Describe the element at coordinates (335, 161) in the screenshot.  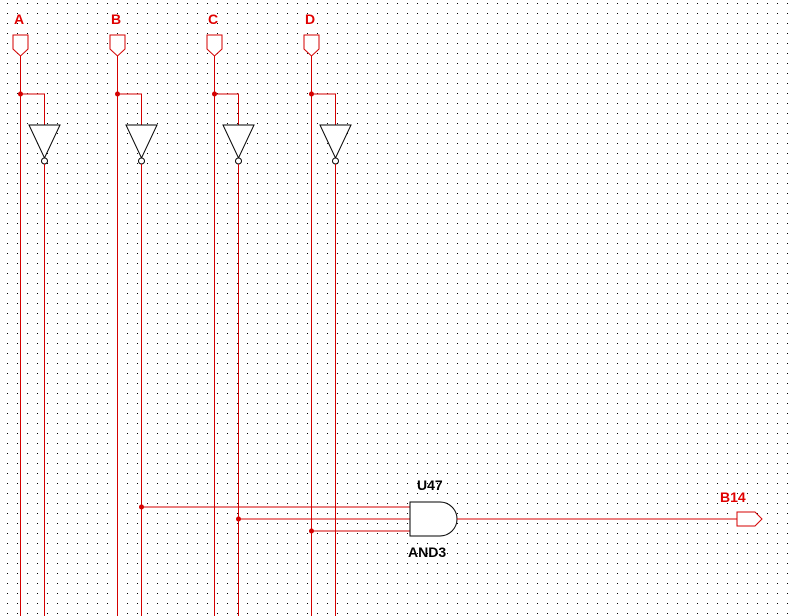
I see `input-d-inverter-bubble` at that location.